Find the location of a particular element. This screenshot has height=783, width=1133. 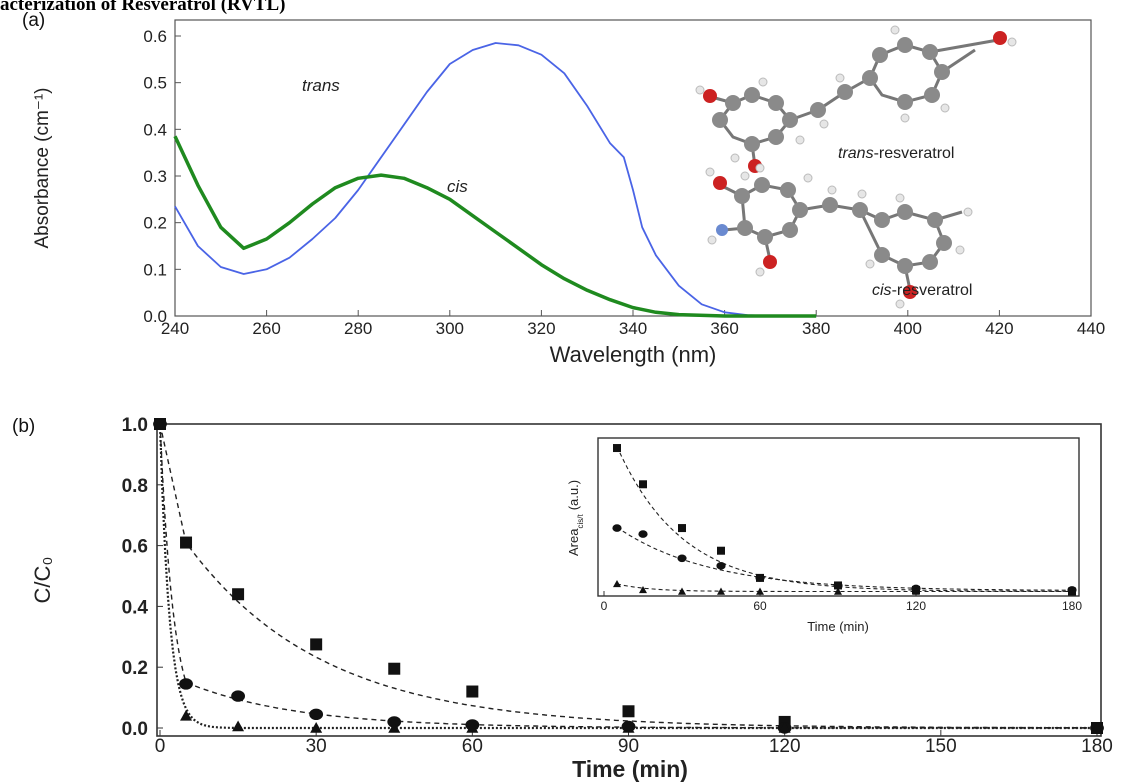

panel-a-xlabel: Wavelength (nm) is located at coordinates (633, 354).